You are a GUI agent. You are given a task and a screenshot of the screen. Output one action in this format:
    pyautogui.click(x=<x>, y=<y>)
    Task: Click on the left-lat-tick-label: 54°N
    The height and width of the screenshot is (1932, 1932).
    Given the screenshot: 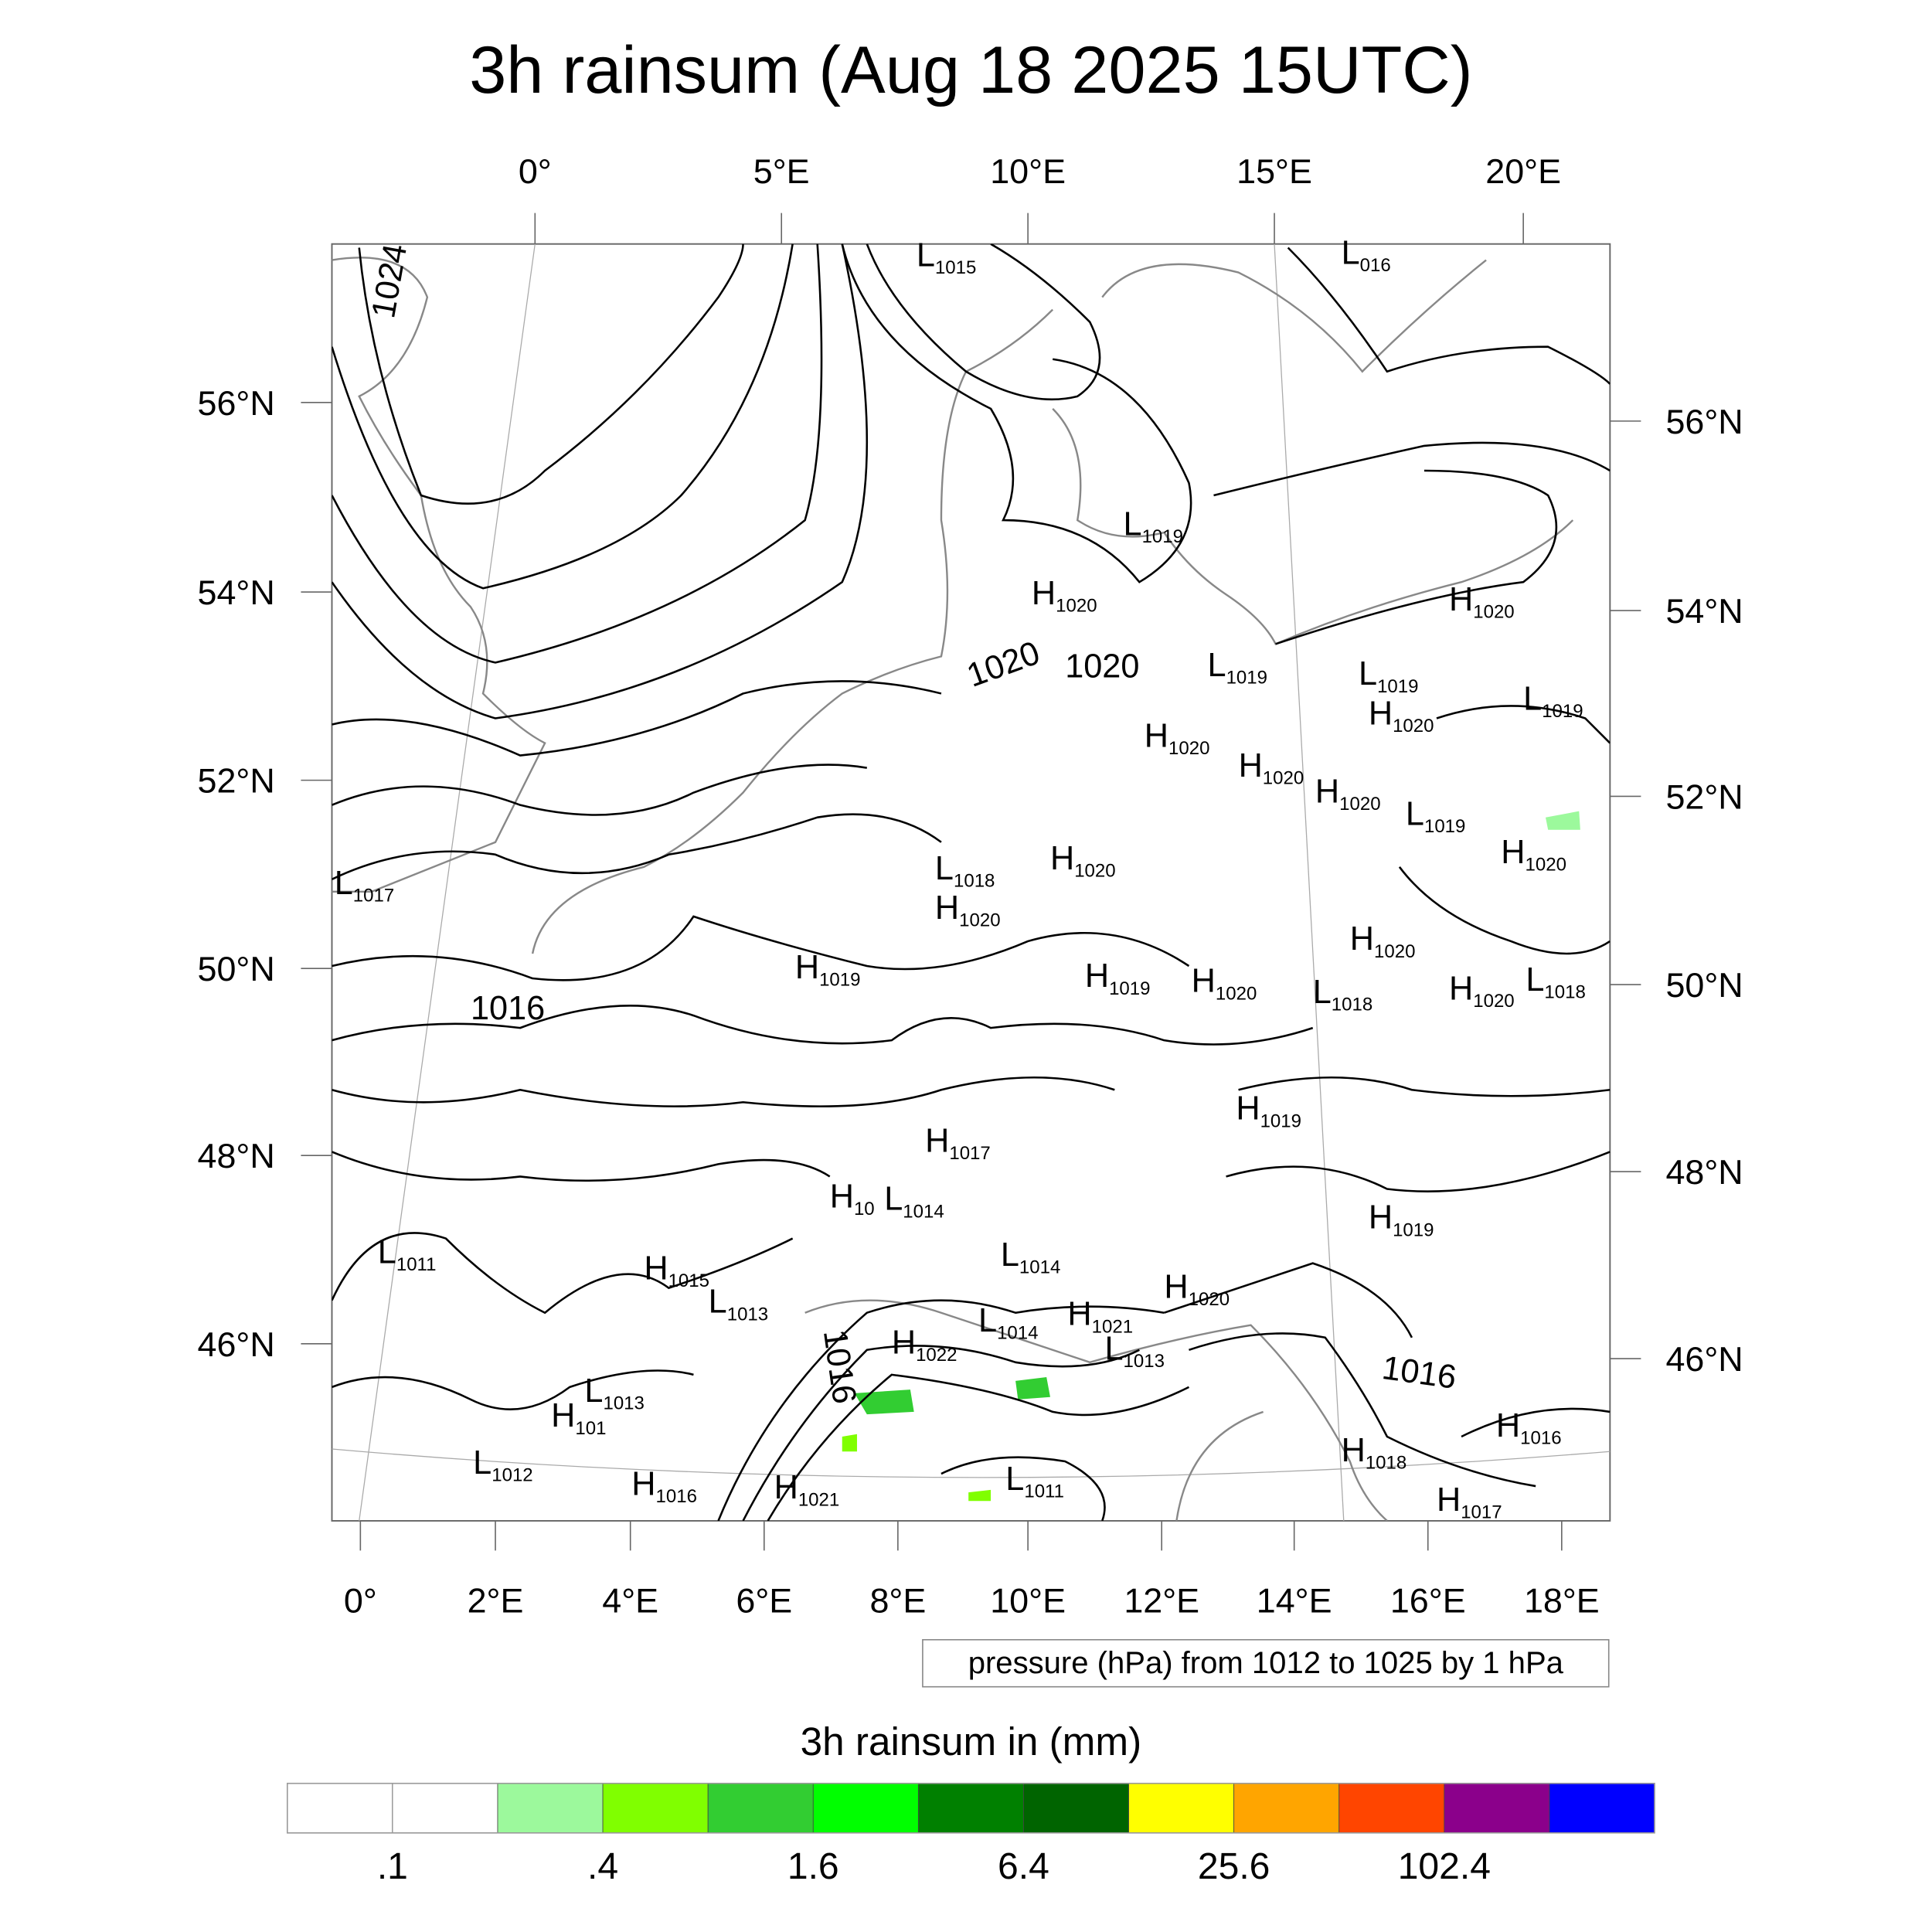 What is the action you would take?
    pyautogui.click(x=237, y=592)
    